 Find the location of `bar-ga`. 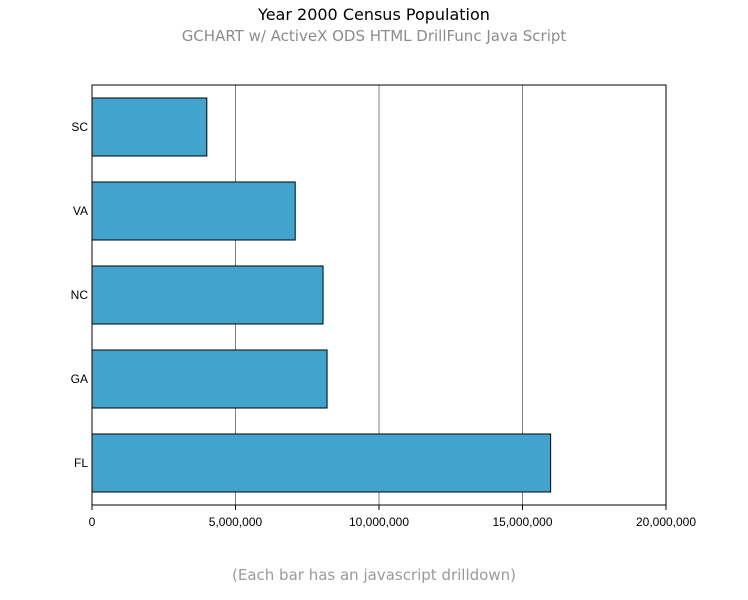

bar-ga is located at coordinates (209, 379).